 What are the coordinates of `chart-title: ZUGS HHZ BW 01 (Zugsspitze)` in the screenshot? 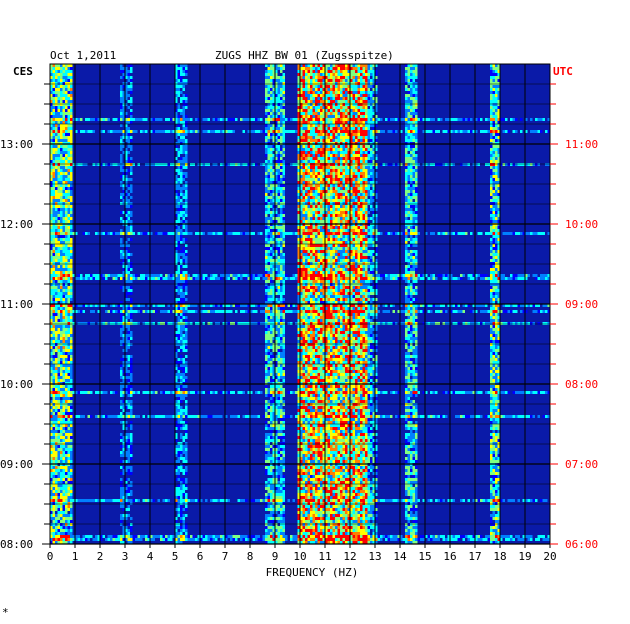 It's located at (304, 55).